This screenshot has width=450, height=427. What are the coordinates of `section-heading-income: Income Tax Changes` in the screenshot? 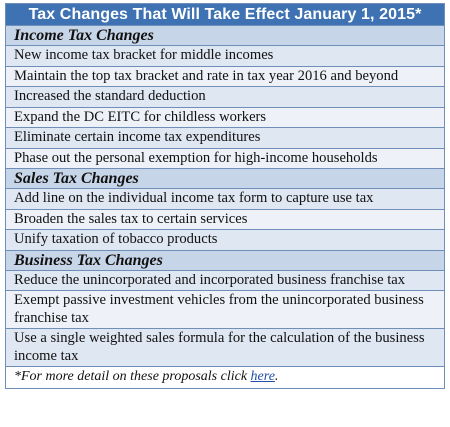 It's located at (225, 35).